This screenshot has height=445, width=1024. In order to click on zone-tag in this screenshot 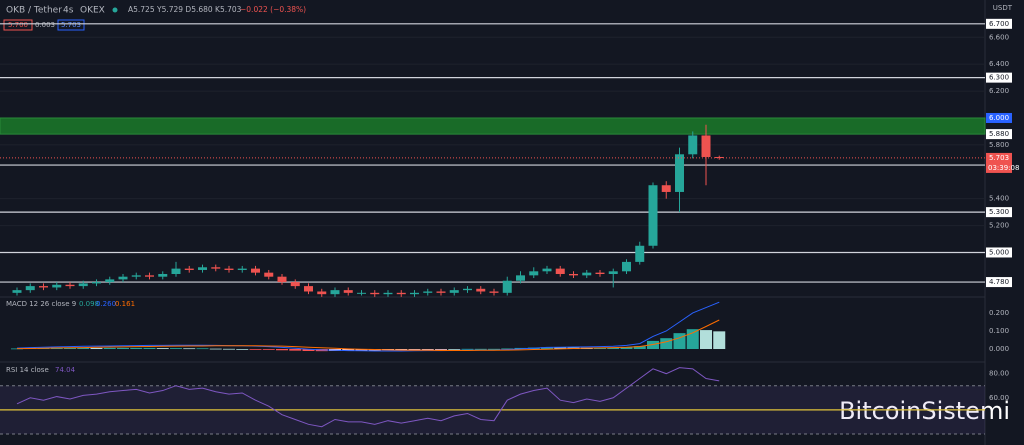, I will do `click(999, 117)`.